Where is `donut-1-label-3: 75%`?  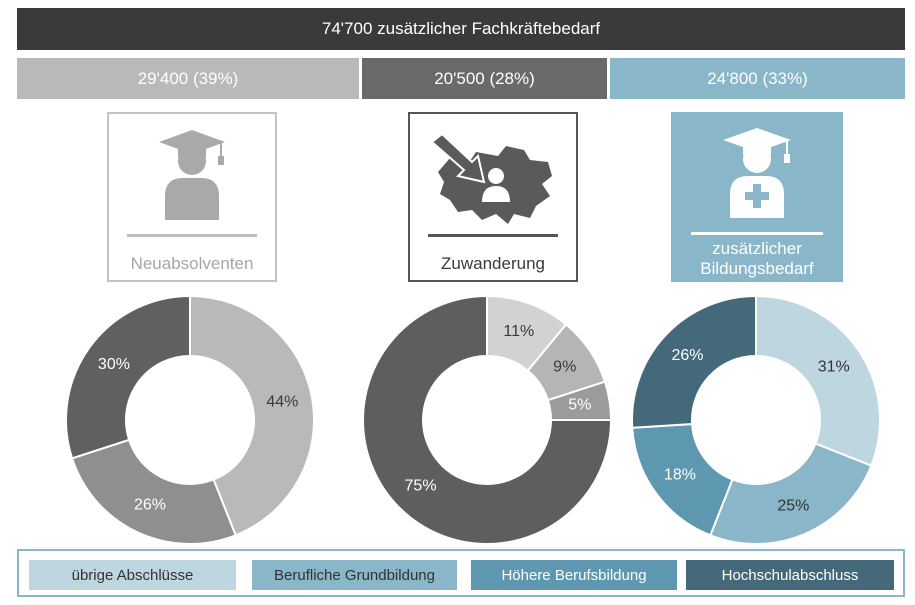
donut-1-label-3: 75% is located at coordinates (421, 486).